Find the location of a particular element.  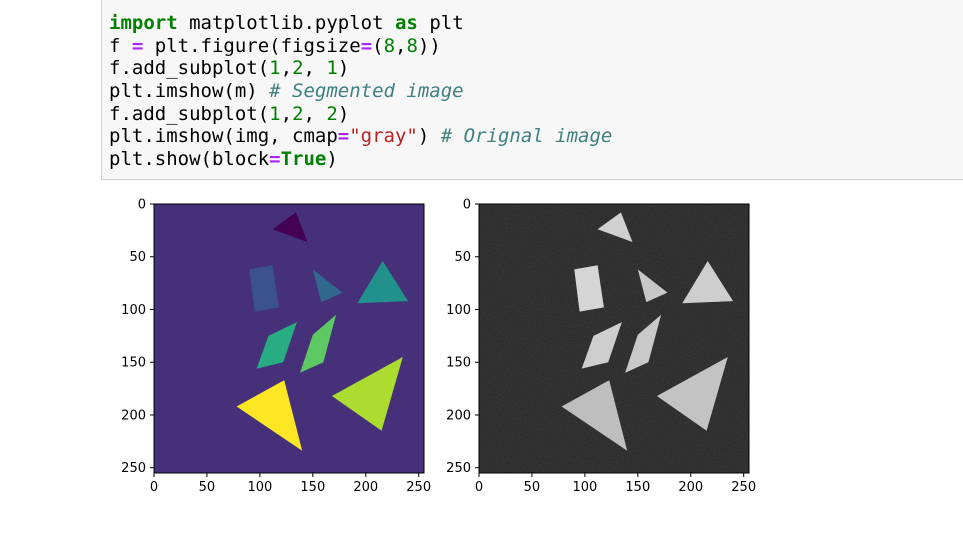

code-token: True is located at coordinates (303, 159).